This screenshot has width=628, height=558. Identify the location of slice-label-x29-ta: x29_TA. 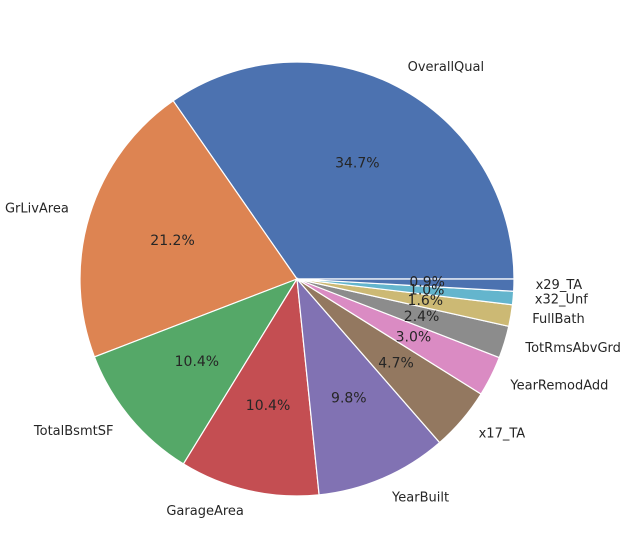
(559, 285).